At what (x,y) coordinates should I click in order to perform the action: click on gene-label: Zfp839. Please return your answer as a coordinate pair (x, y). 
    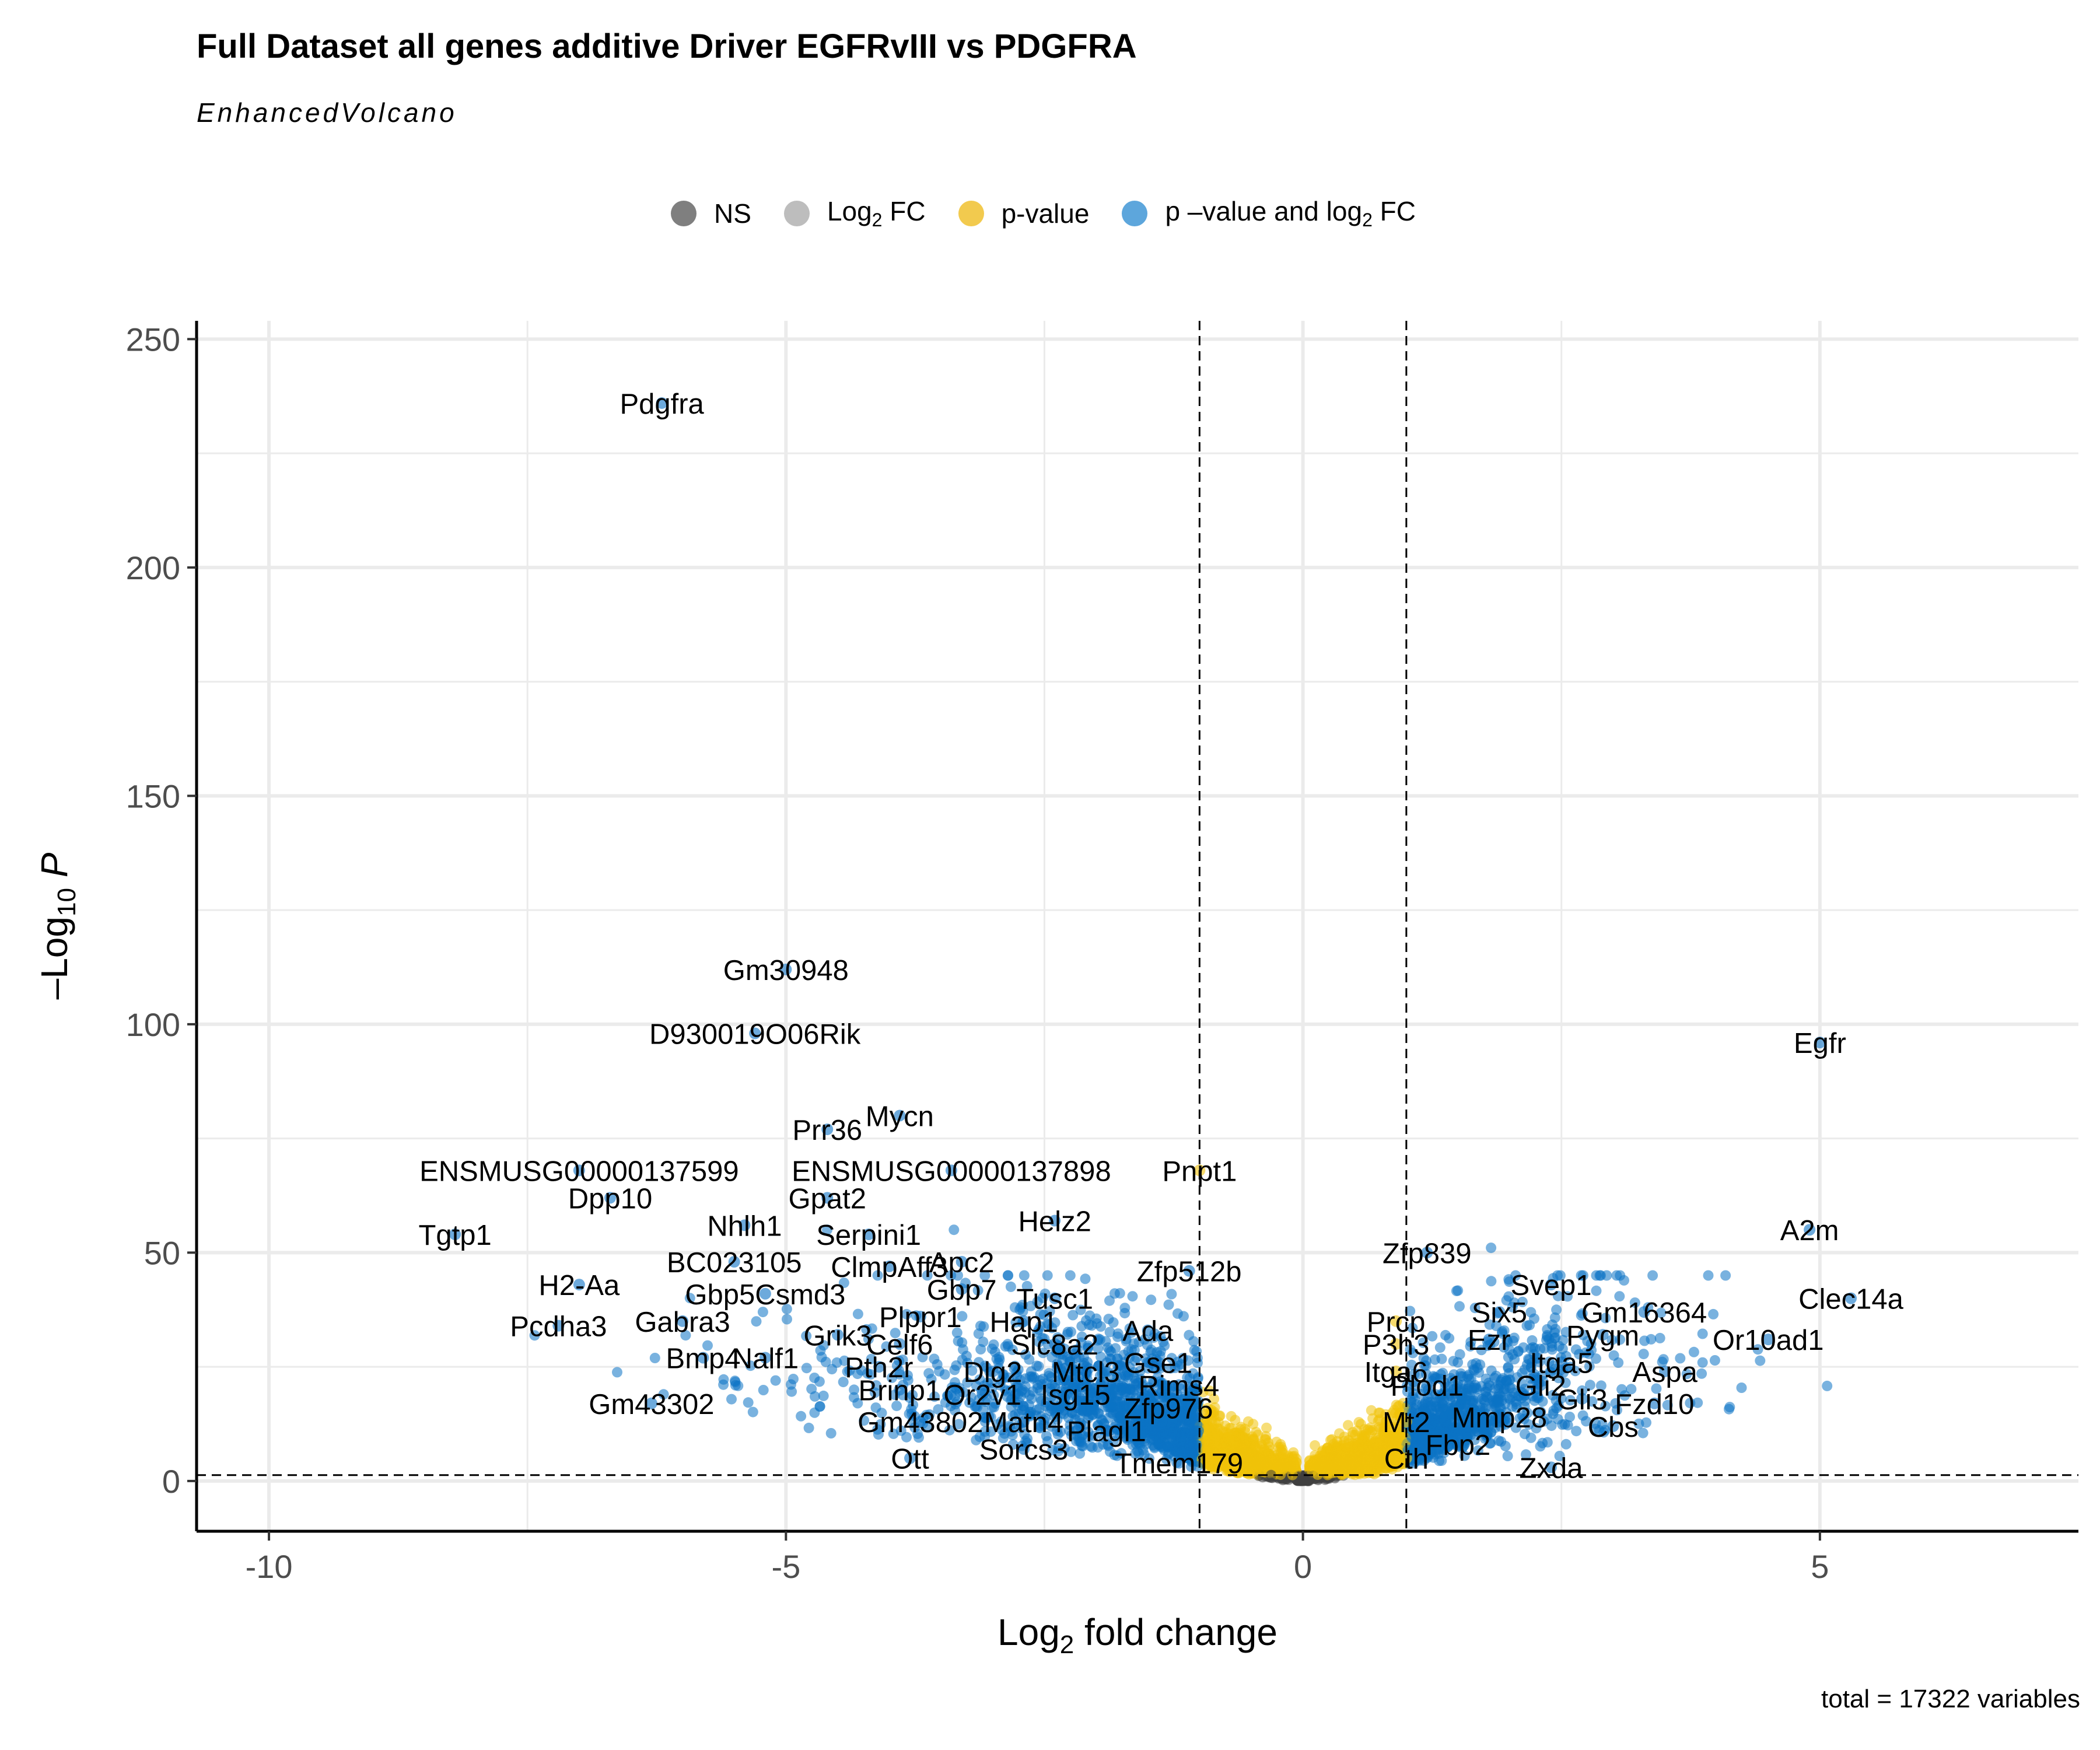
    Looking at the image, I should click on (1427, 1253).